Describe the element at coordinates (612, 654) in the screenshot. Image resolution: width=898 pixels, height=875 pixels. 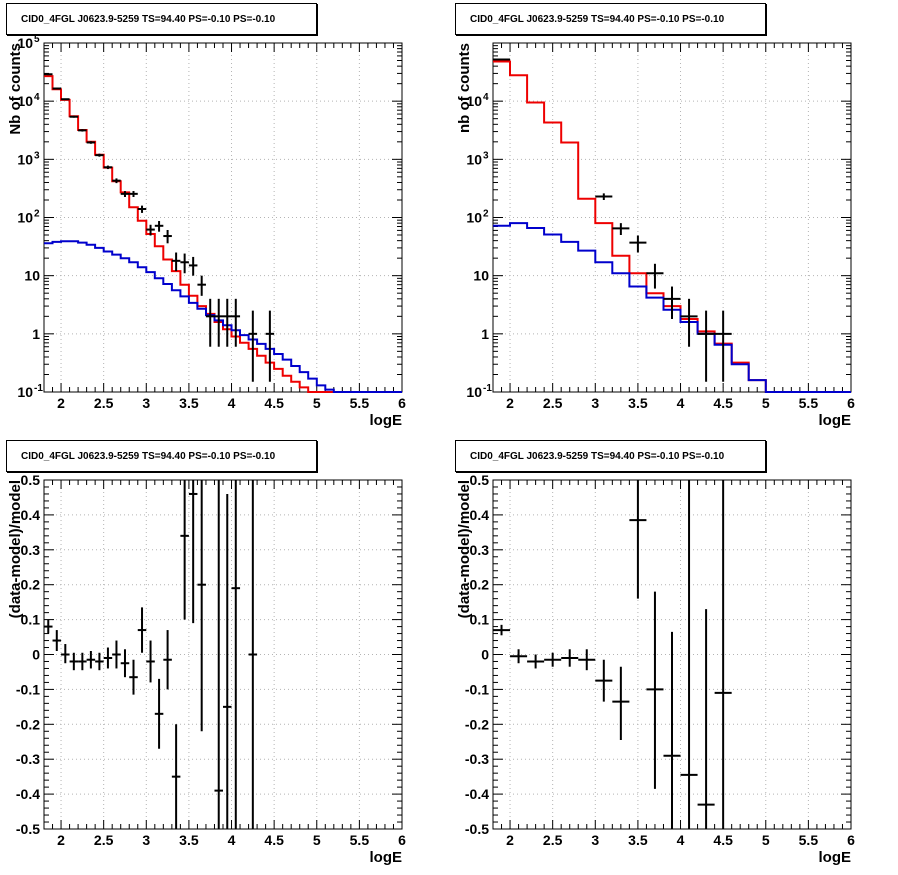
I see `data-points` at that location.